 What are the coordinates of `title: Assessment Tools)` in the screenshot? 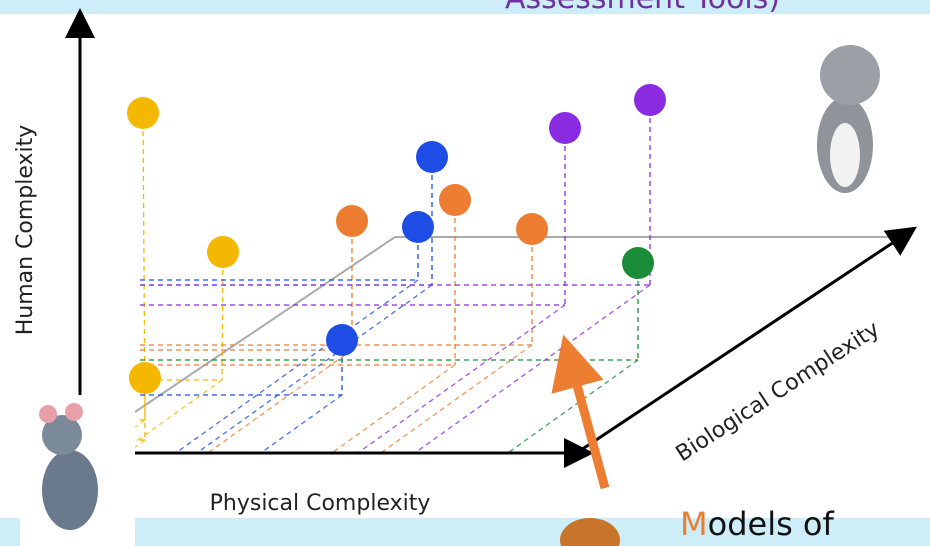 It's located at (642, 8).